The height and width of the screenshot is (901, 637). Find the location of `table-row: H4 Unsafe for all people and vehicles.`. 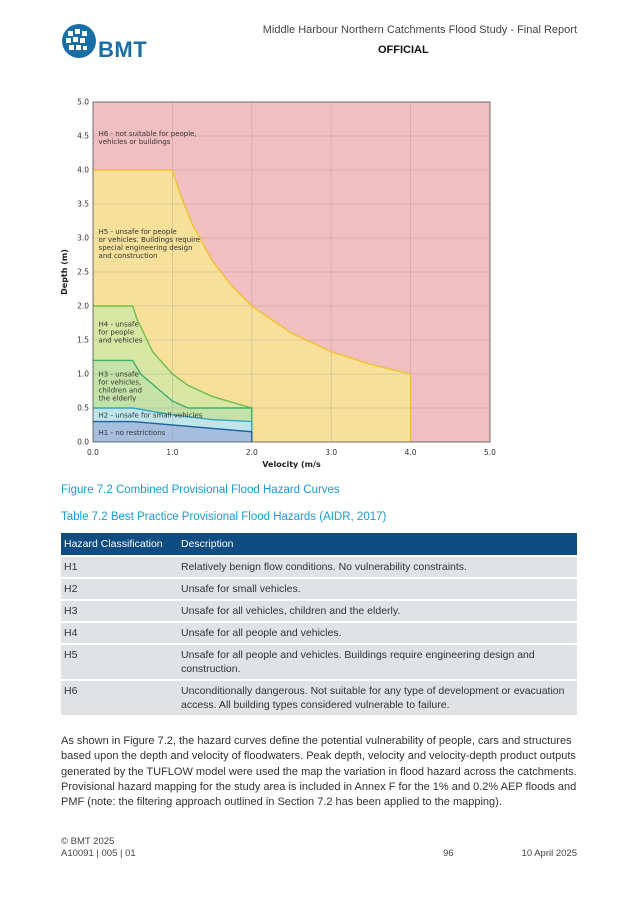

table-row: H4 Unsafe for all people and vehicles. is located at coordinates (319, 633).